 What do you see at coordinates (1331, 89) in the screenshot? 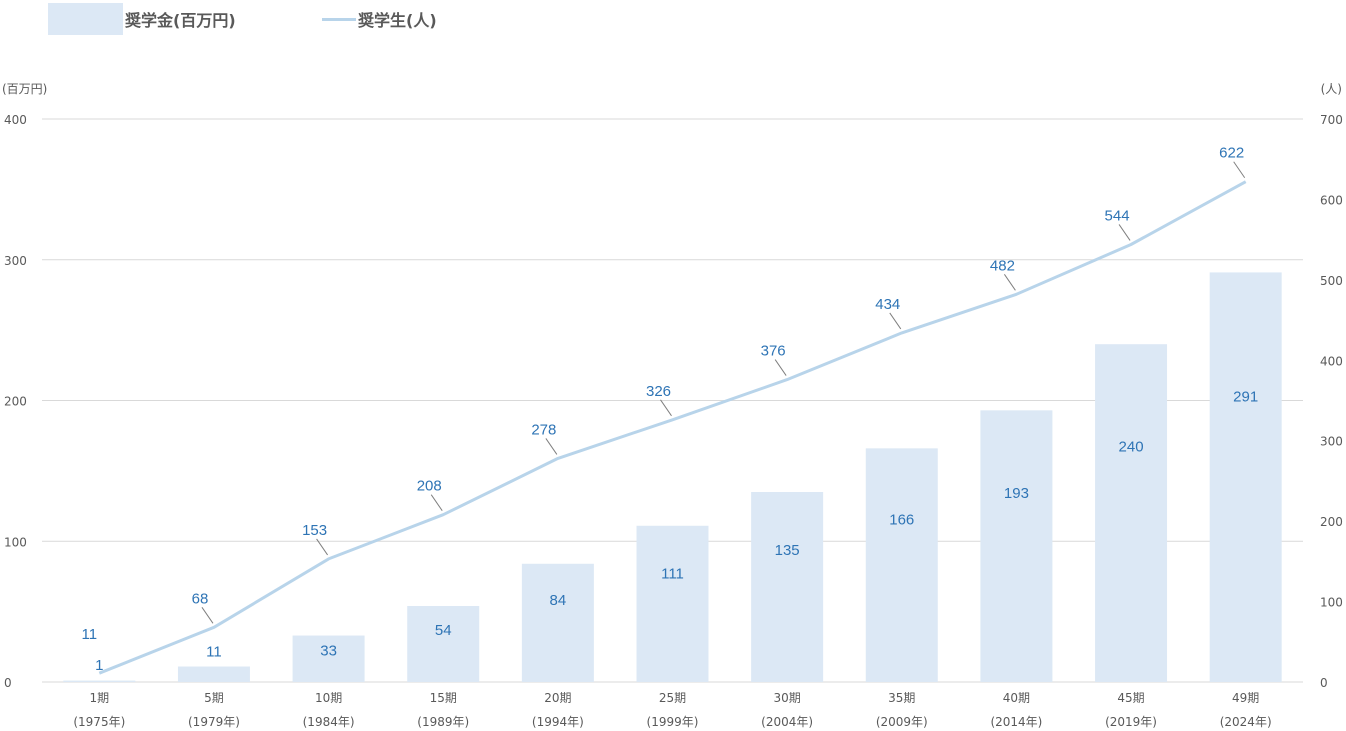
I see `y-right-unit-label: (人)` at bounding box center [1331, 89].